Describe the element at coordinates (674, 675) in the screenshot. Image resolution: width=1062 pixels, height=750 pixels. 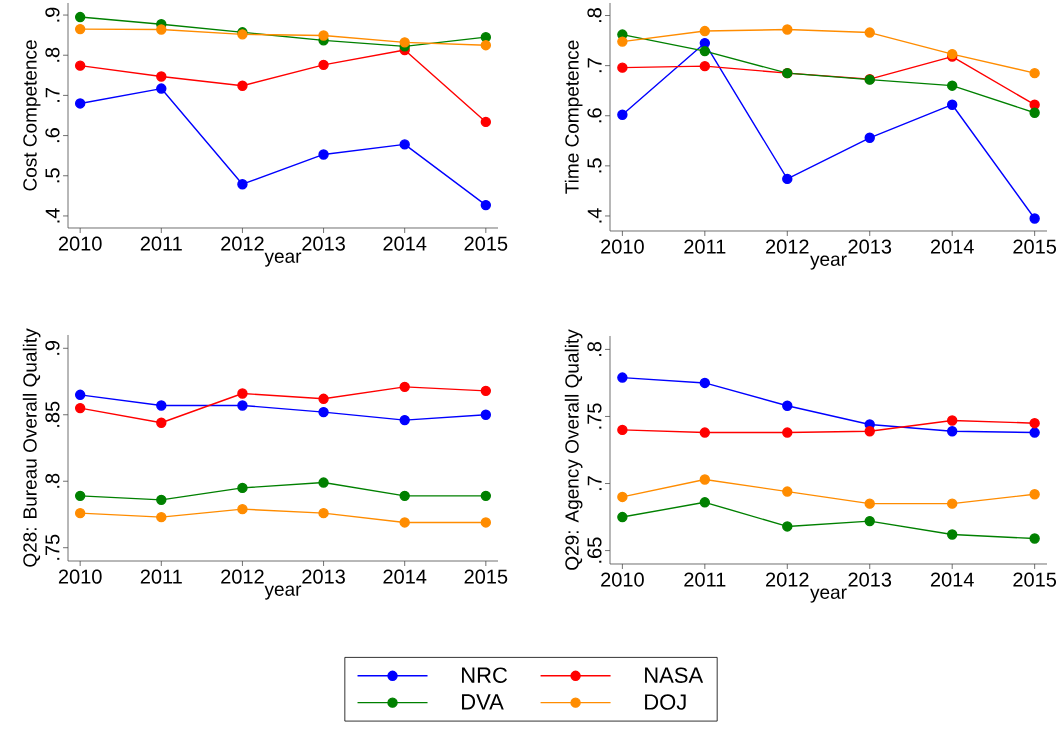
I see `legend-label: NASA` at that location.